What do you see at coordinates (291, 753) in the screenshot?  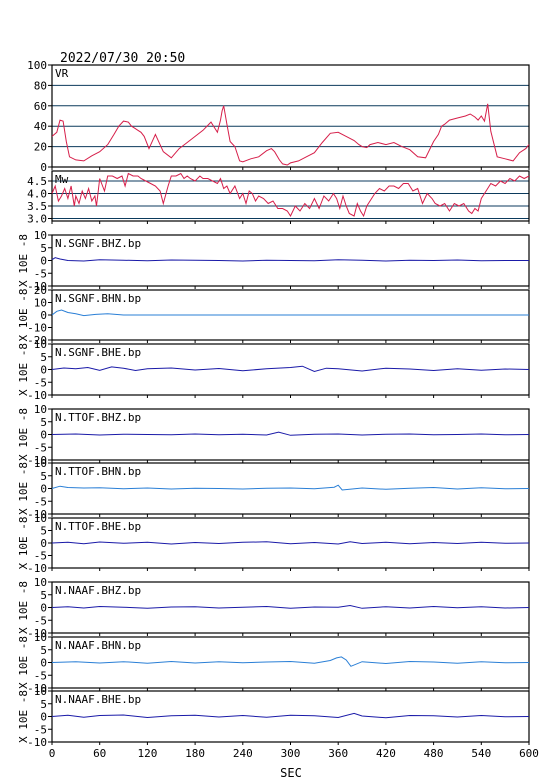 I see `x-tick-label: 300` at bounding box center [291, 753].